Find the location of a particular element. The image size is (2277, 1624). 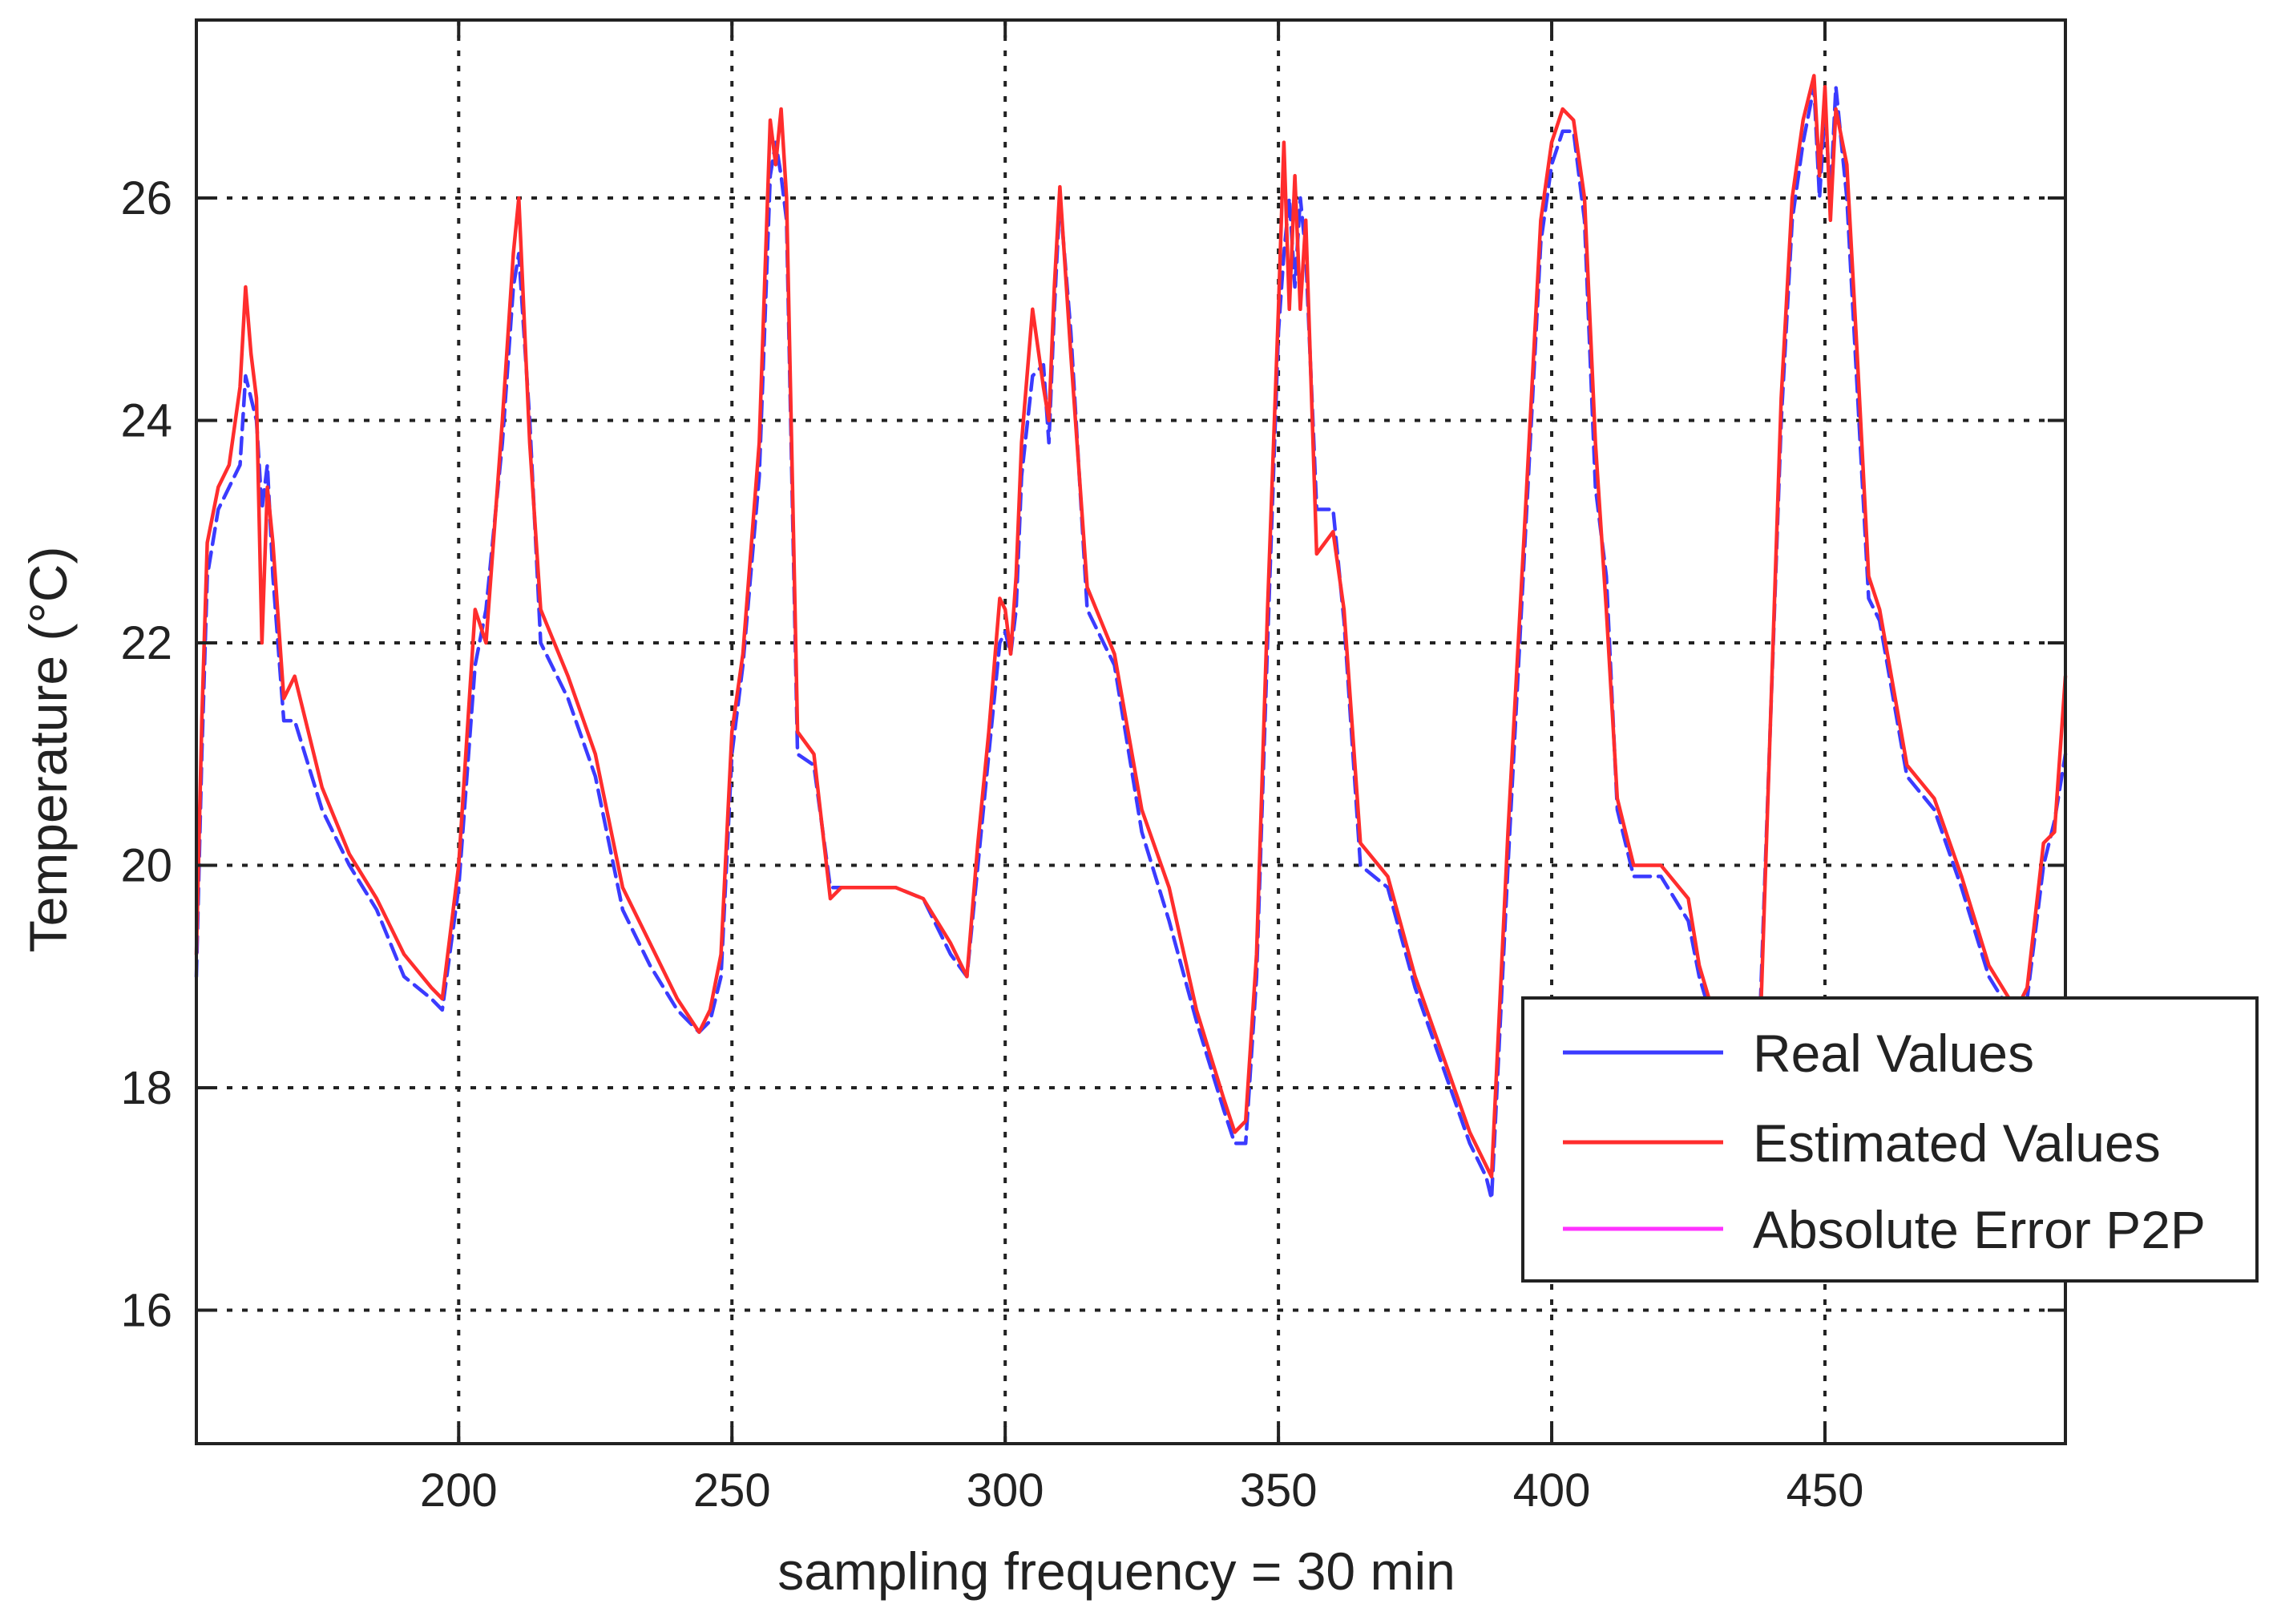

x-tick-label: 350 is located at coordinates (1279, 1490).